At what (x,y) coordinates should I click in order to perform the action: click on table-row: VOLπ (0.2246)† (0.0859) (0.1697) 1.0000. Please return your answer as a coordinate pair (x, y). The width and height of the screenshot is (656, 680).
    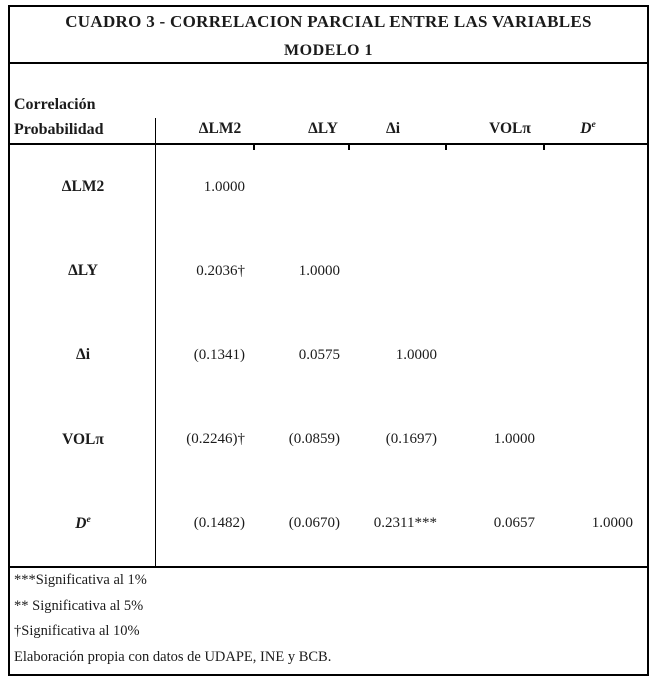
    Looking at the image, I should click on (328, 440).